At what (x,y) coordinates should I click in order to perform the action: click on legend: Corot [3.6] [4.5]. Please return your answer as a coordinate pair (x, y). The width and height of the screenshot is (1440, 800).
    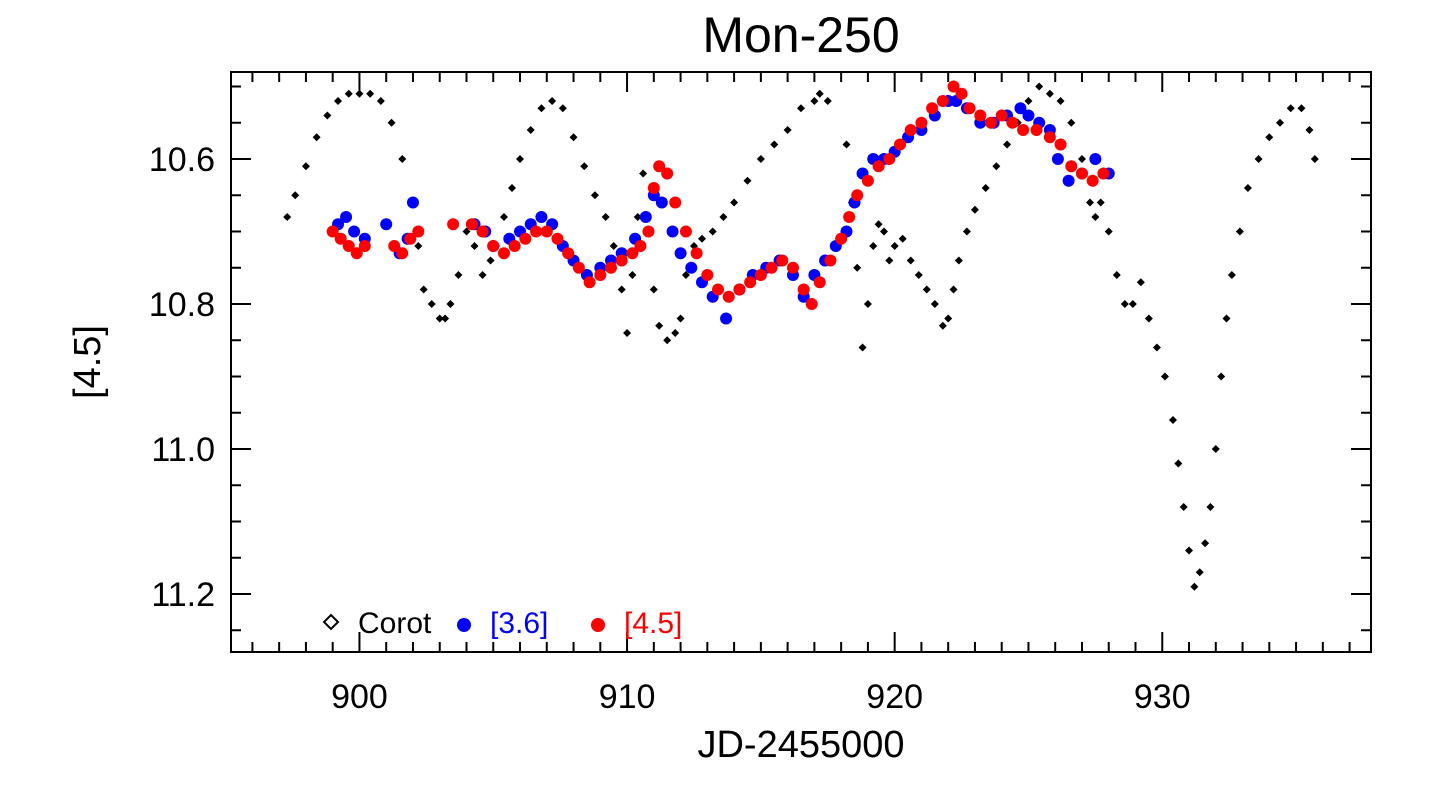
    Looking at the image, I should click on (502, 623).